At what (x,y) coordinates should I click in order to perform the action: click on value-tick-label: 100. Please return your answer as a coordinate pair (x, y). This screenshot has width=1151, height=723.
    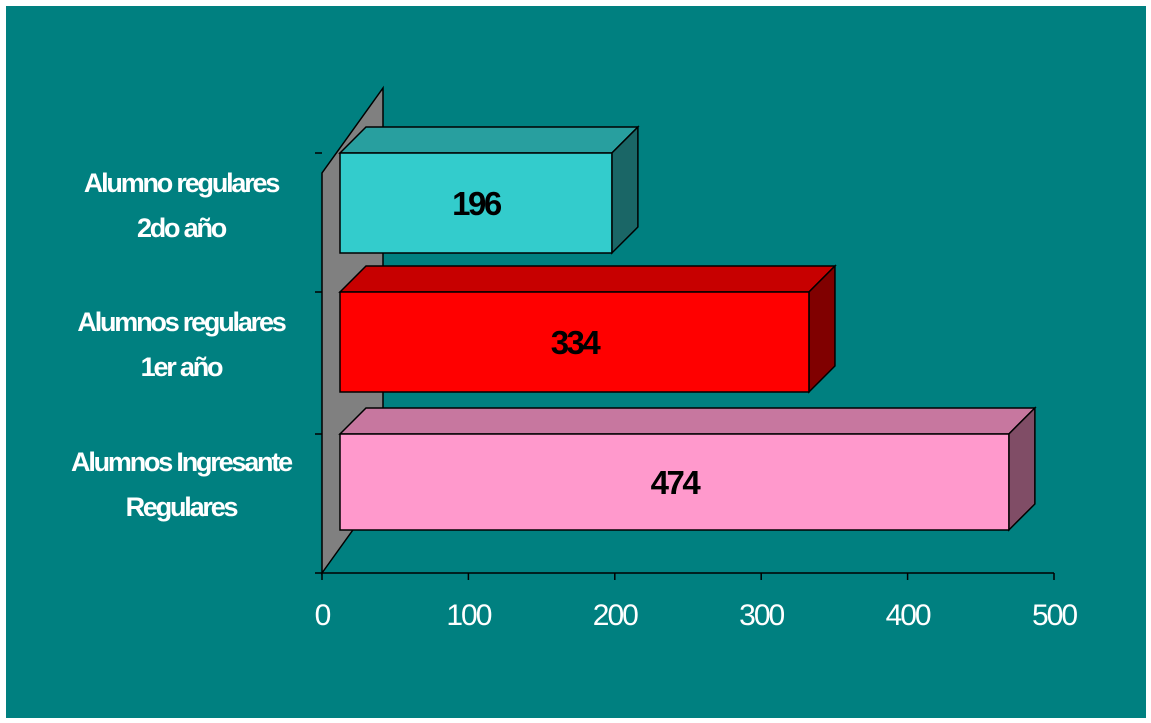
    Looking at the image, I should click on (468, 615).